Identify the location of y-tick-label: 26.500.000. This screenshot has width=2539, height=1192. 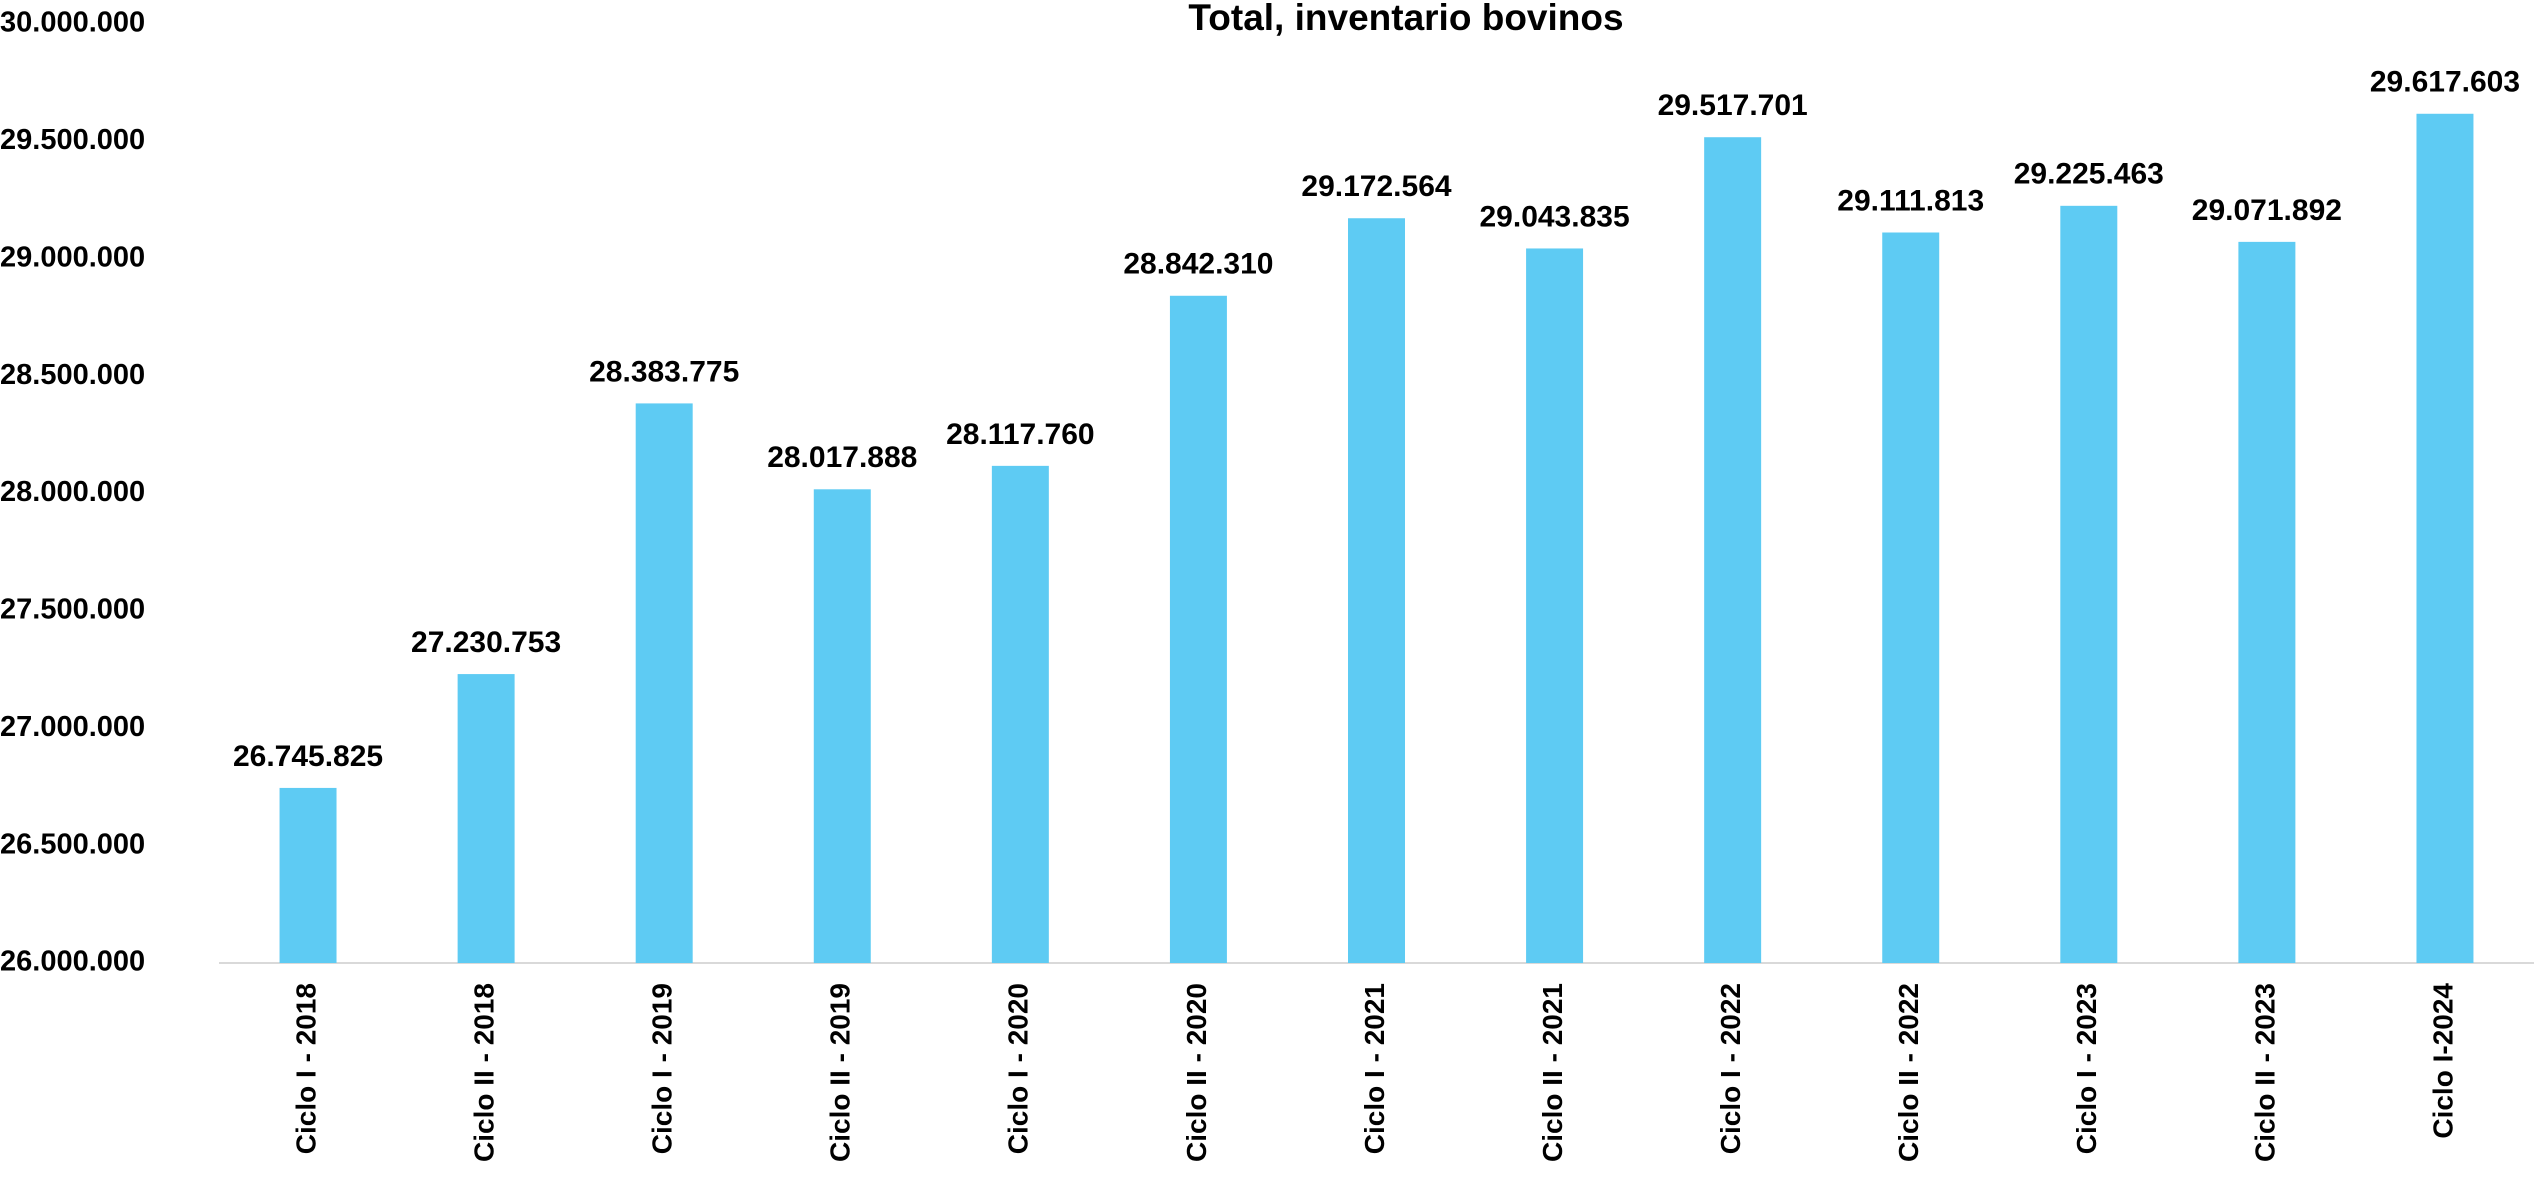
(72, 844).